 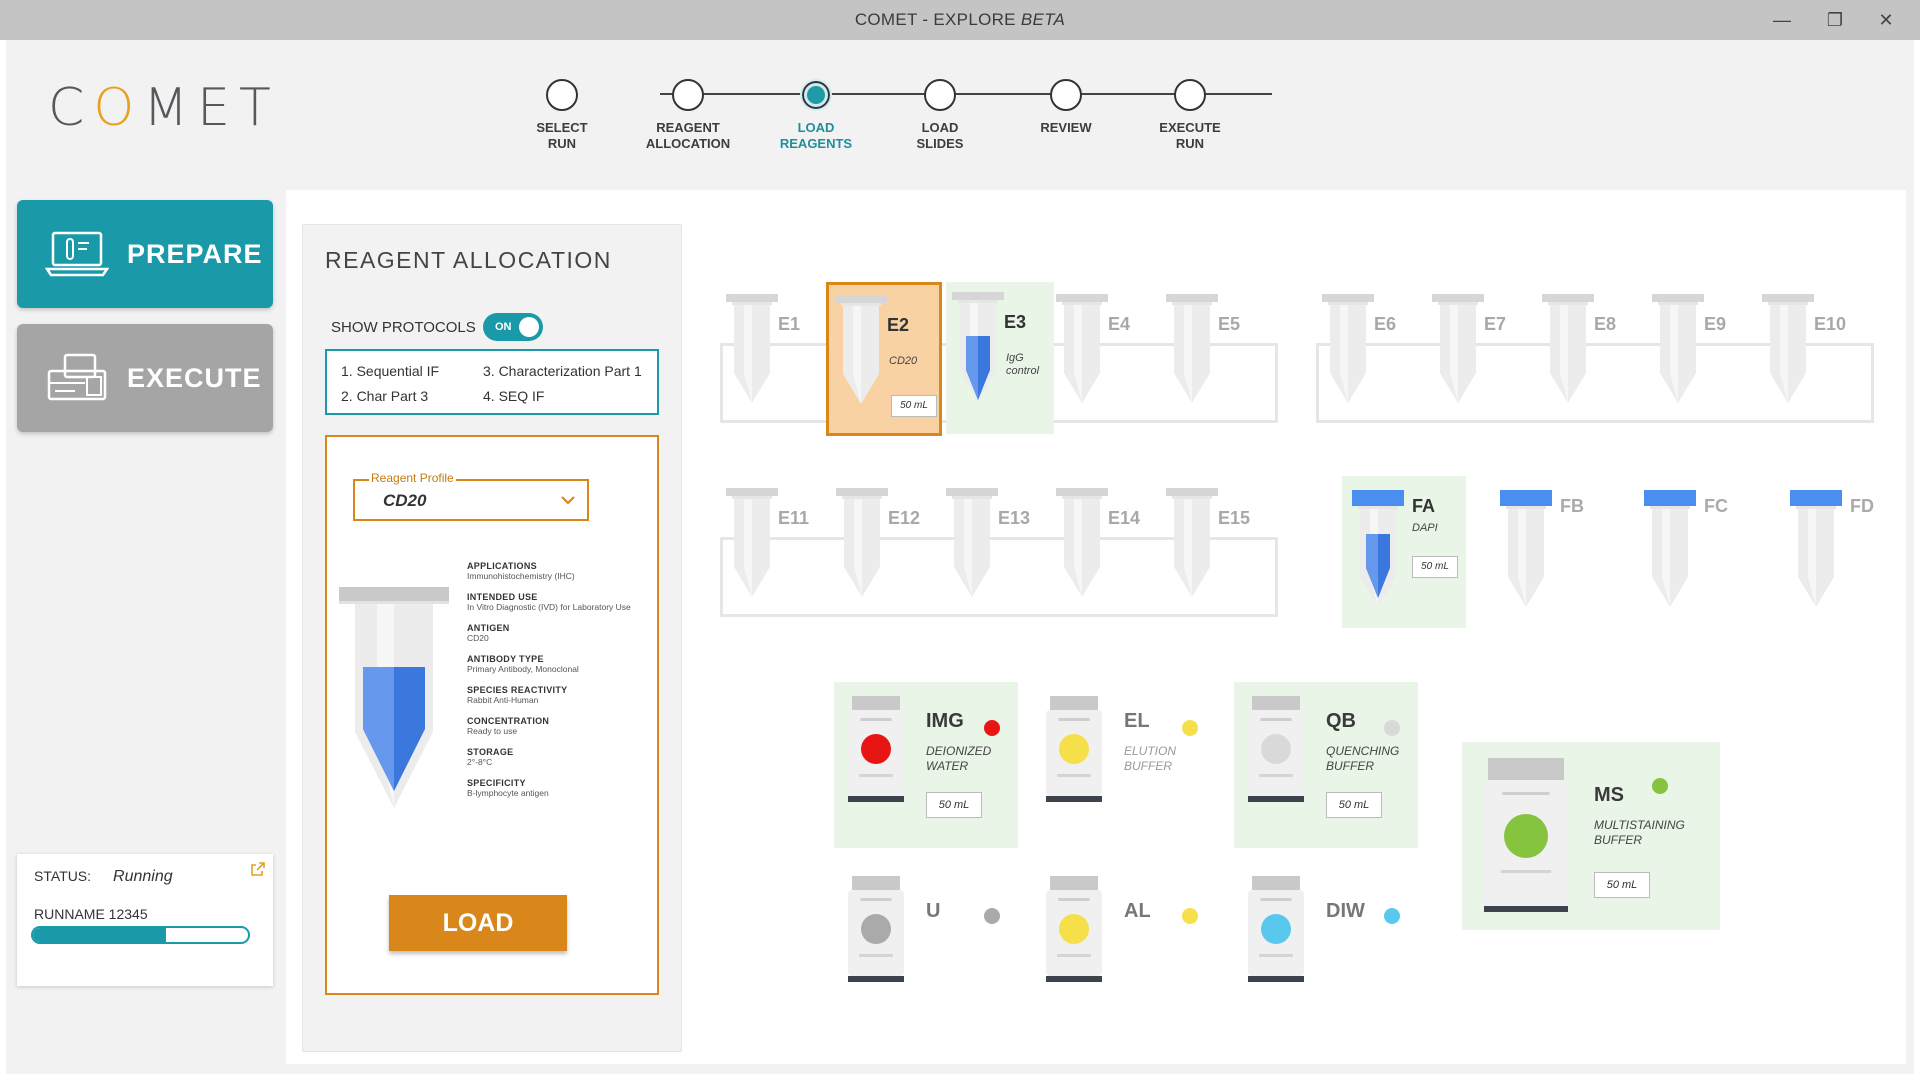 What do you see at coordinates (562, 695) in the screenshot?
I see `spec-item: SPECIES REACTIVITY Rabbit Anti-Human` at bounding box center [562, 695].